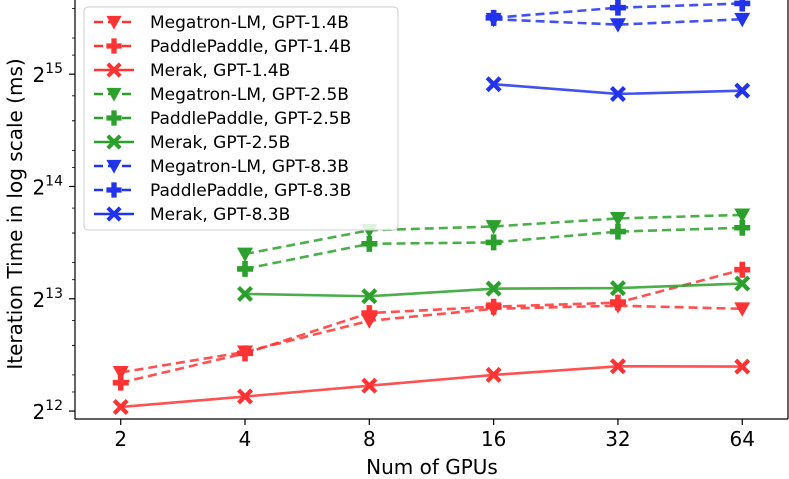  What do you see at coordinates (220, 215) in the screenshot?
I see `legend-label: Merak, GPT-8.3B` at bounding box center [220, 215].